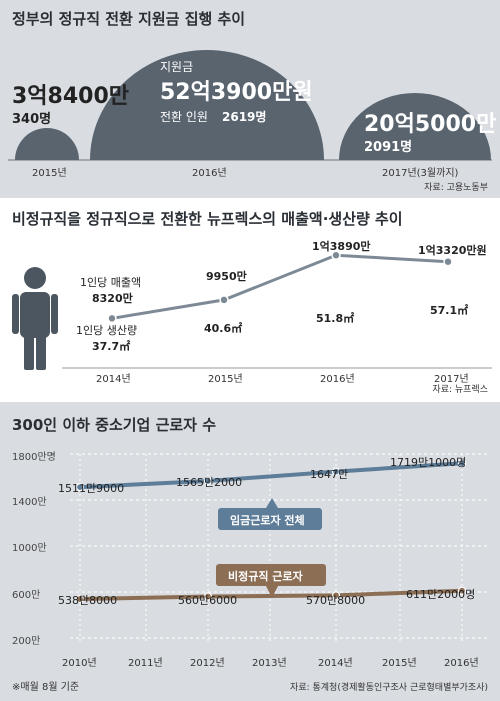 The image size is (500, 701). I want to click on s1-2010: 1511만9000, so click(91, 488).